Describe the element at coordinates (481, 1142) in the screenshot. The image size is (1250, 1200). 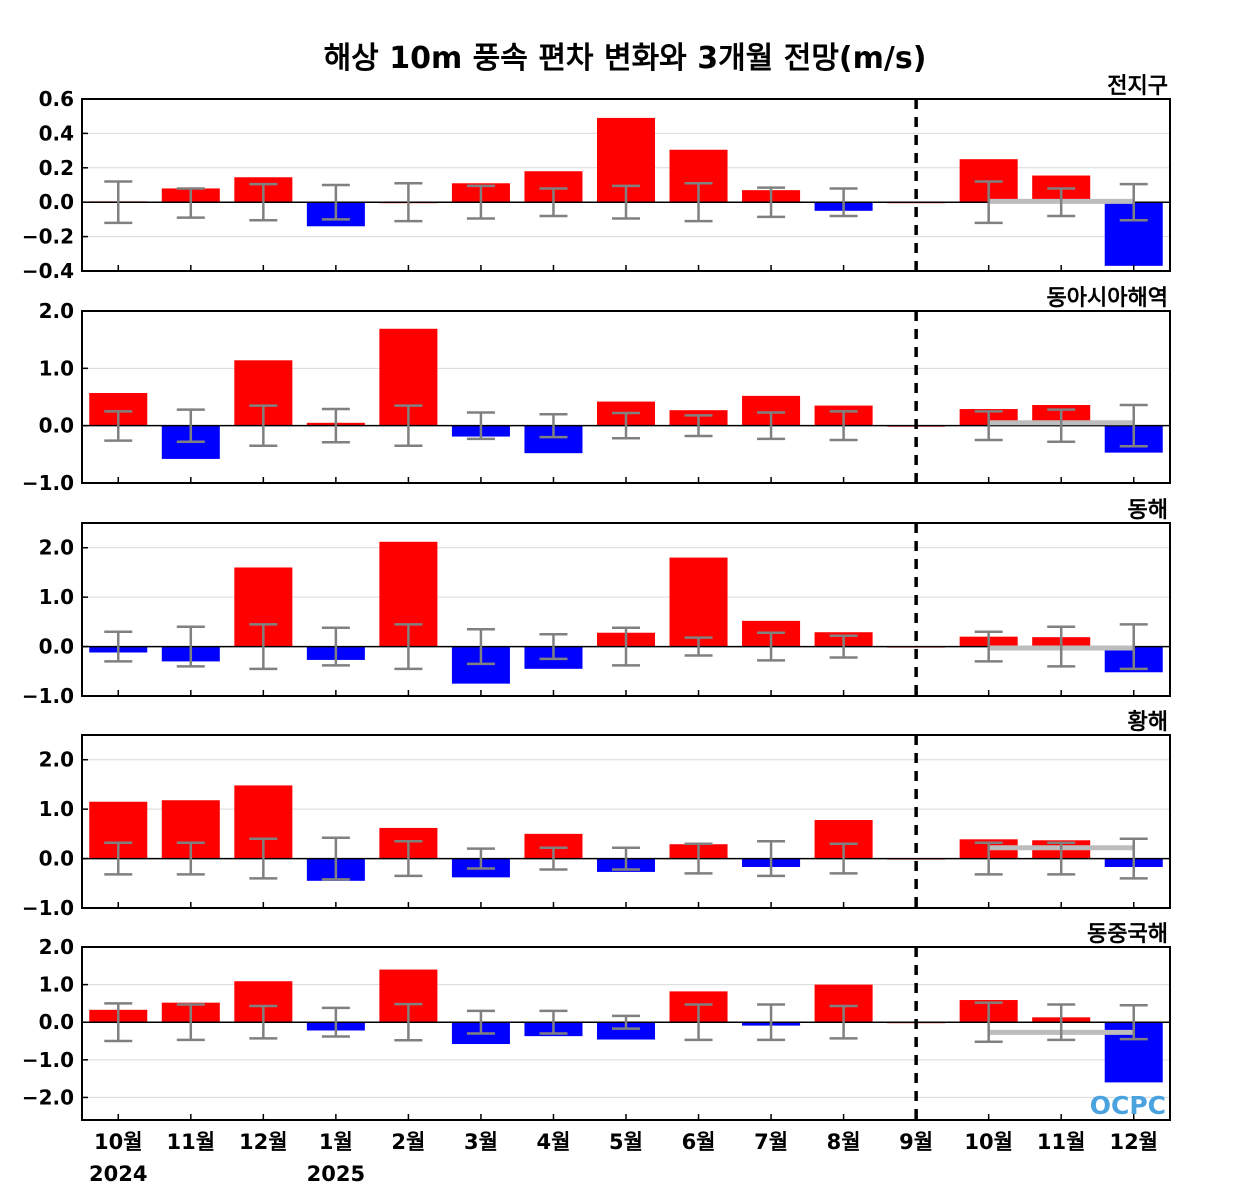
I see `x-tick-label: 3월` at that location.